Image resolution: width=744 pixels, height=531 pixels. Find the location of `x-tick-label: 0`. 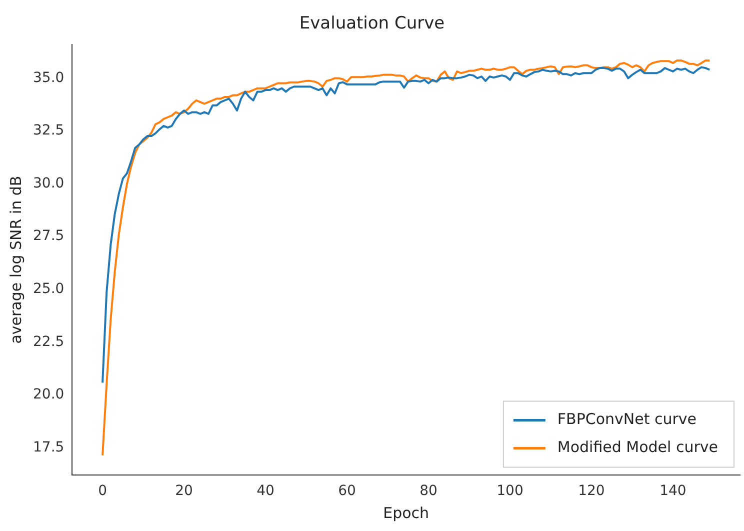

x-tick-label: 0 is located at coordinates (102, 491).